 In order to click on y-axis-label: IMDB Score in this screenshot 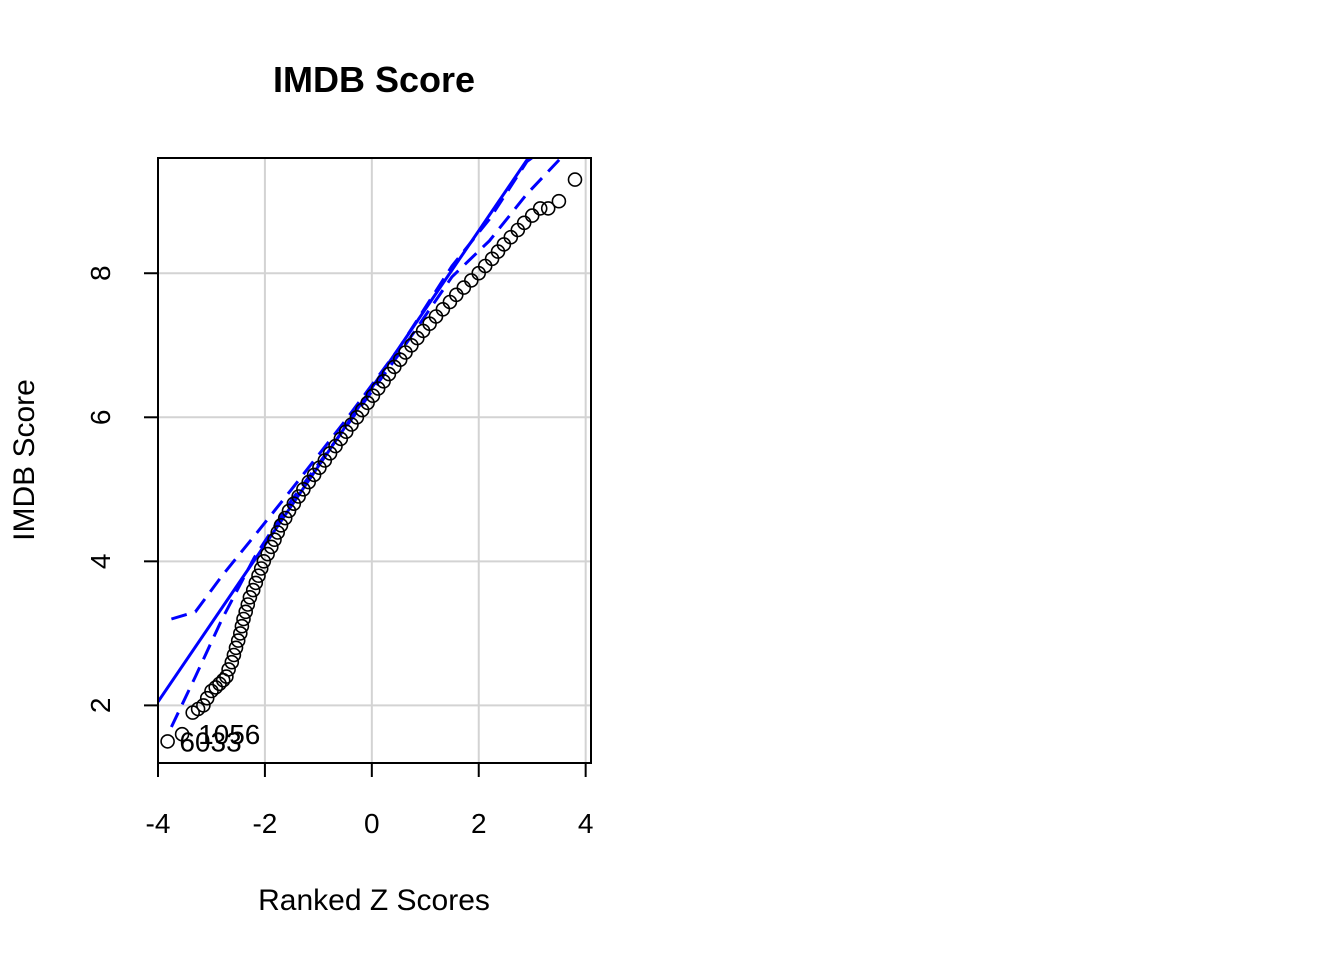, I will do `click(24, 460)`.